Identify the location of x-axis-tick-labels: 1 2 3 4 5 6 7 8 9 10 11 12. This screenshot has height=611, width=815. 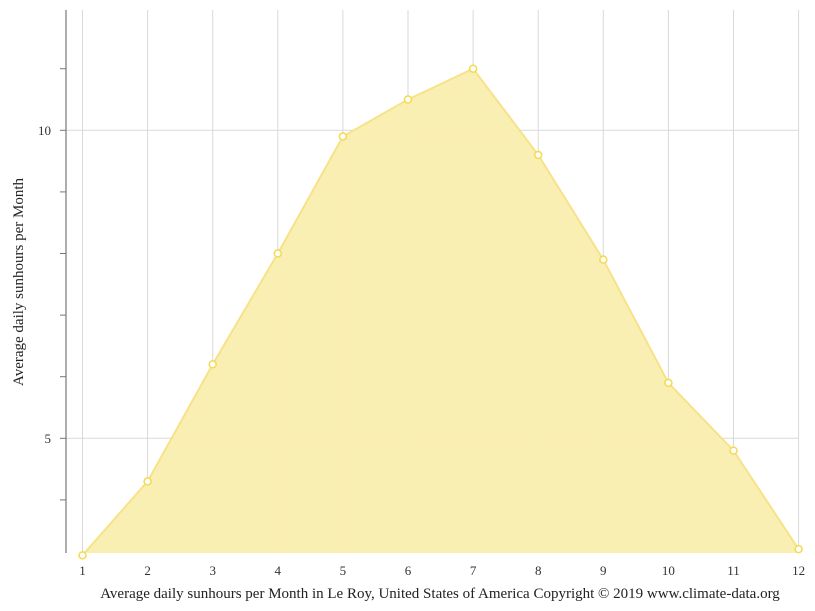
(442, 570).